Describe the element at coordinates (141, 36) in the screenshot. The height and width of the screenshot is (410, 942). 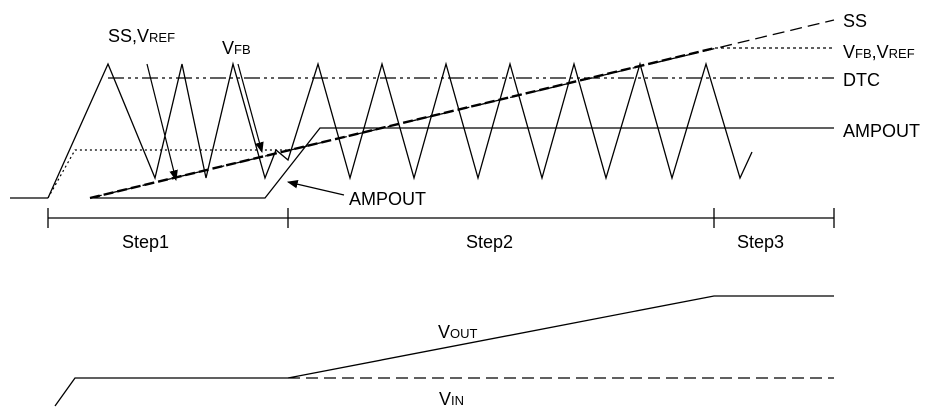
I see `ss-vref-annotation: SS,VREF` at that location.